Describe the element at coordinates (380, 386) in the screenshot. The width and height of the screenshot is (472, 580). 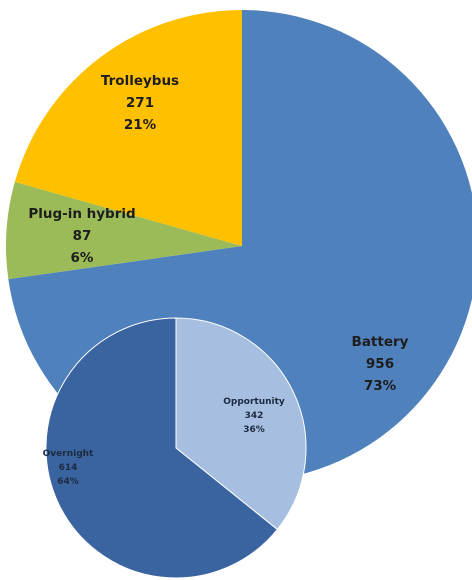
I see `battery-percent-label: 73%` at that location.